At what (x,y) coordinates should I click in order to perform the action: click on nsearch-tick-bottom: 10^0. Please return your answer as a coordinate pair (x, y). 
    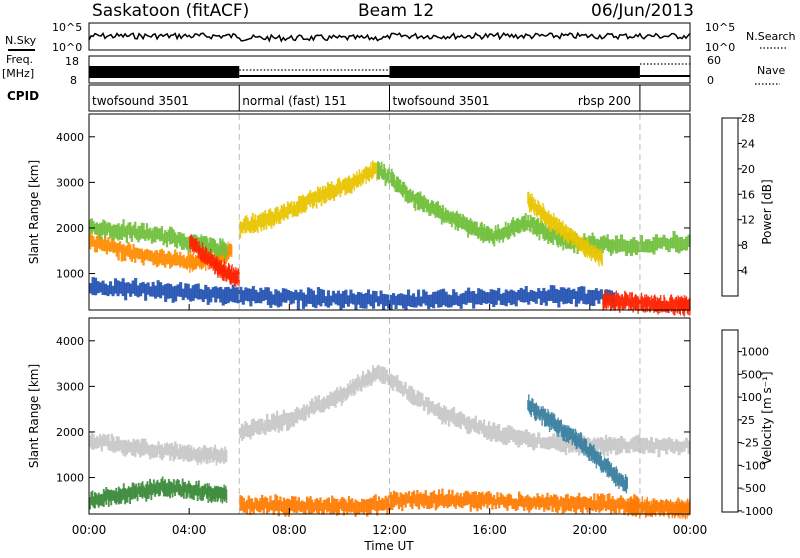
    Looking at the image, I should click on (720, 47).